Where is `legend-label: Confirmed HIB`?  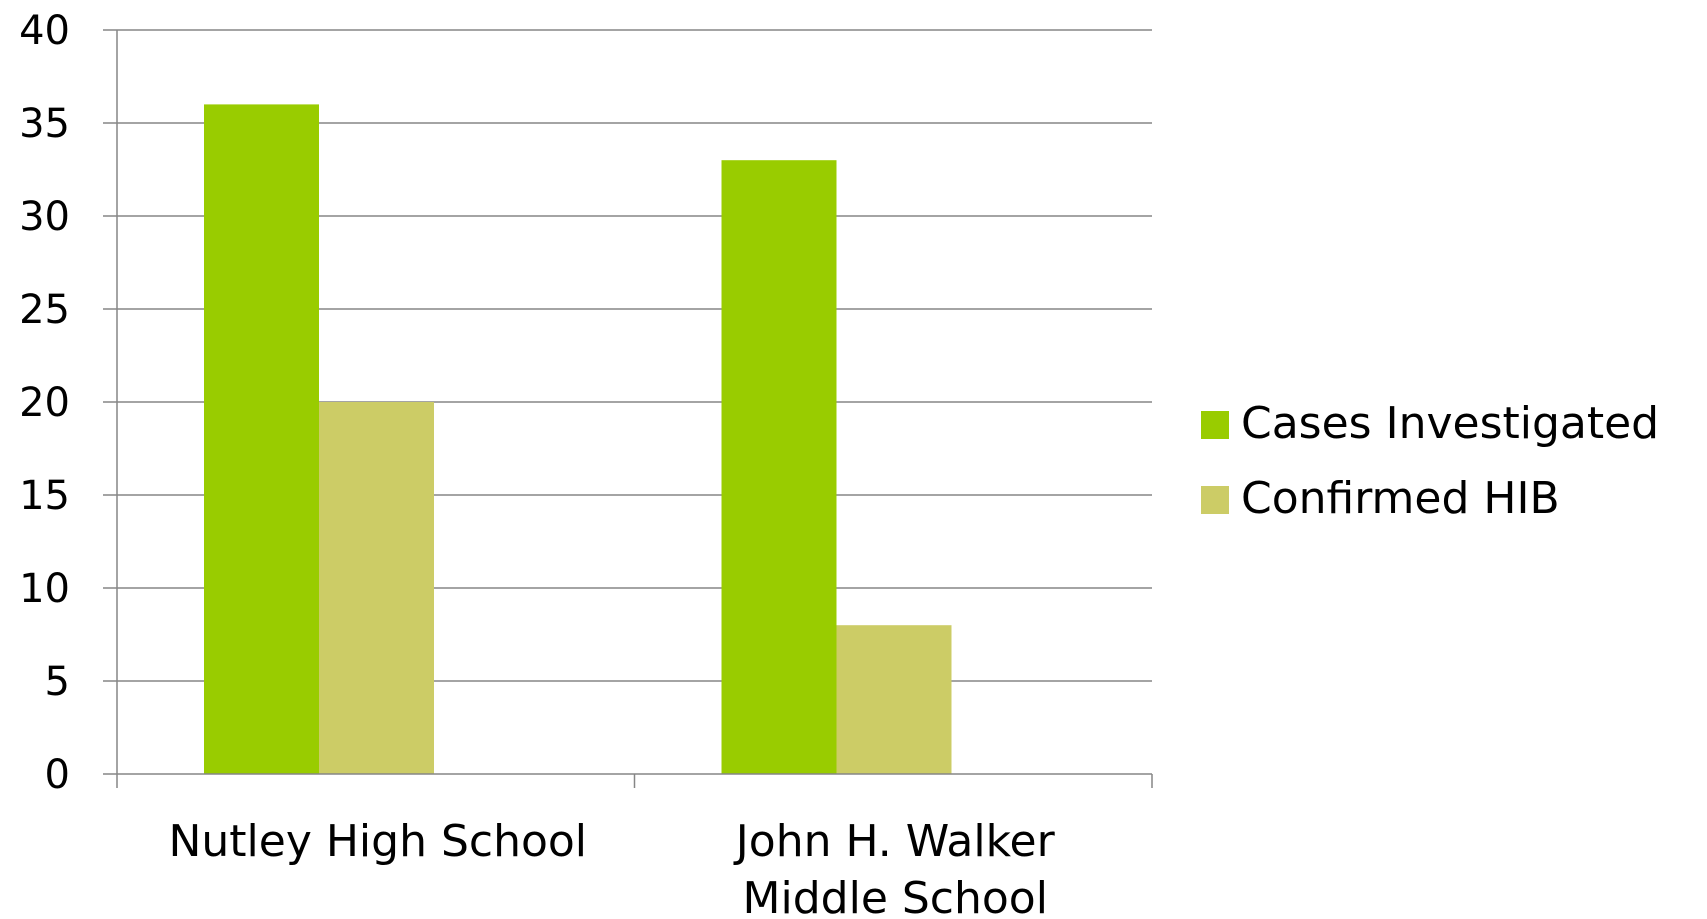
legend-label: Confirmed HIB is located at coordinates (1400, 498).